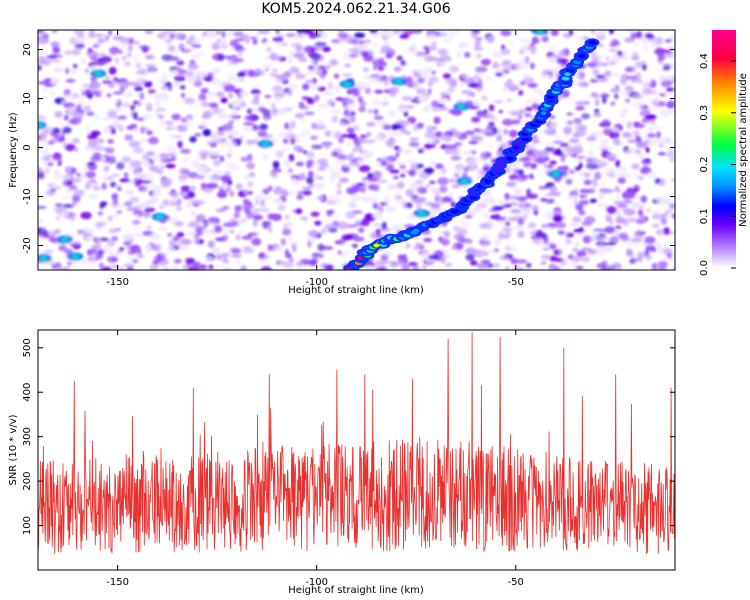 This screenshot has height=600, width=750. What do you see at coordinates (516, 282) in the screenshot?
I see `heatmap-x-tick-label: -50` at bounding box center [516, 282].